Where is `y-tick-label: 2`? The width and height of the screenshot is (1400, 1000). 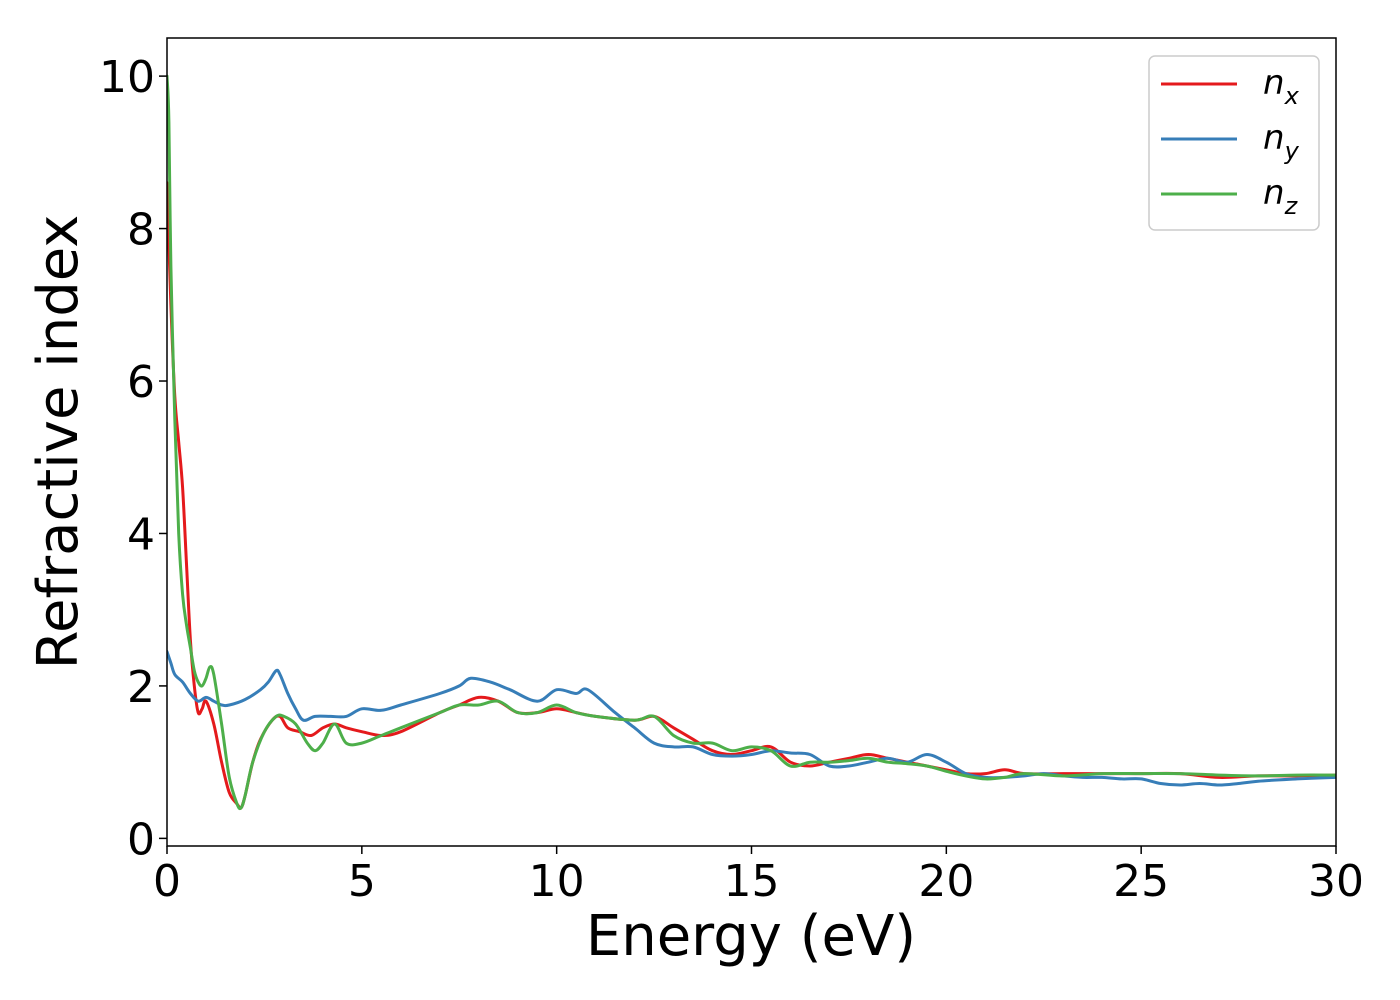 y-tick-label: 2 is located at coordinates (141, 687).